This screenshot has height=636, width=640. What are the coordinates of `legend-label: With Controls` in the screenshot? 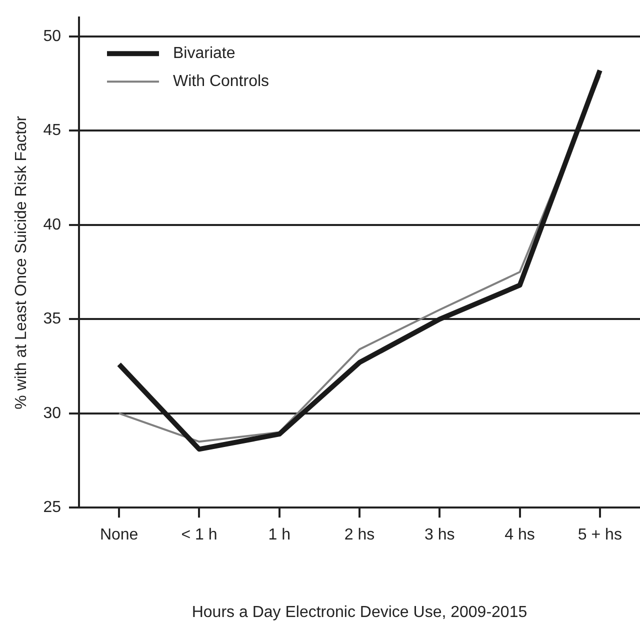 It's located at (221, 81).